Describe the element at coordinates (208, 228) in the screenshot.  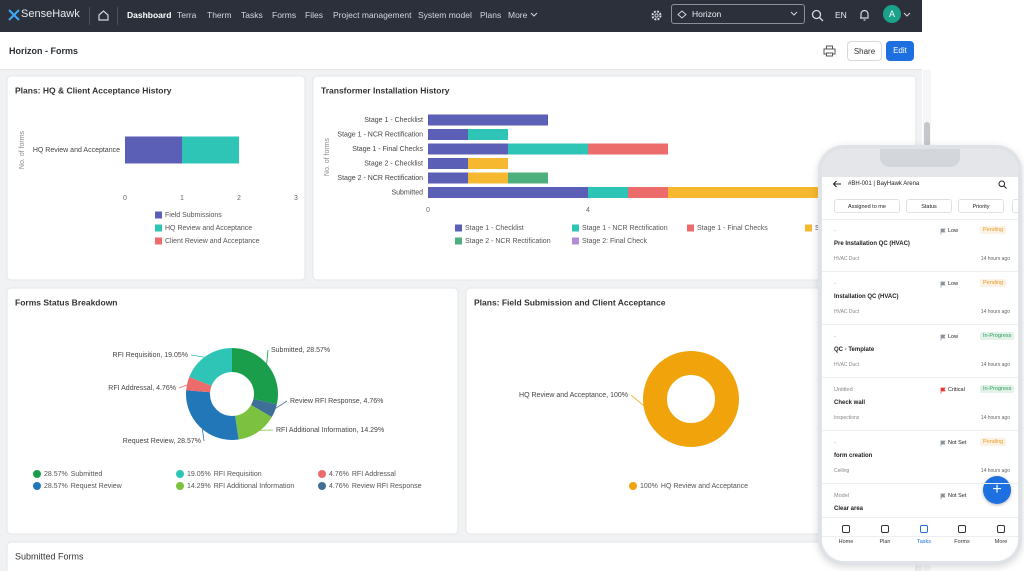
I see `legend-label: HQ Review and Acceptance` at that location.